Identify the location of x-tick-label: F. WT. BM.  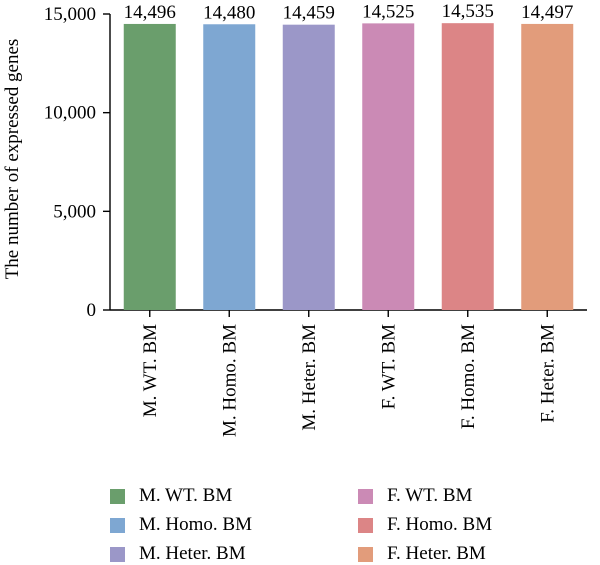
(388, 367).